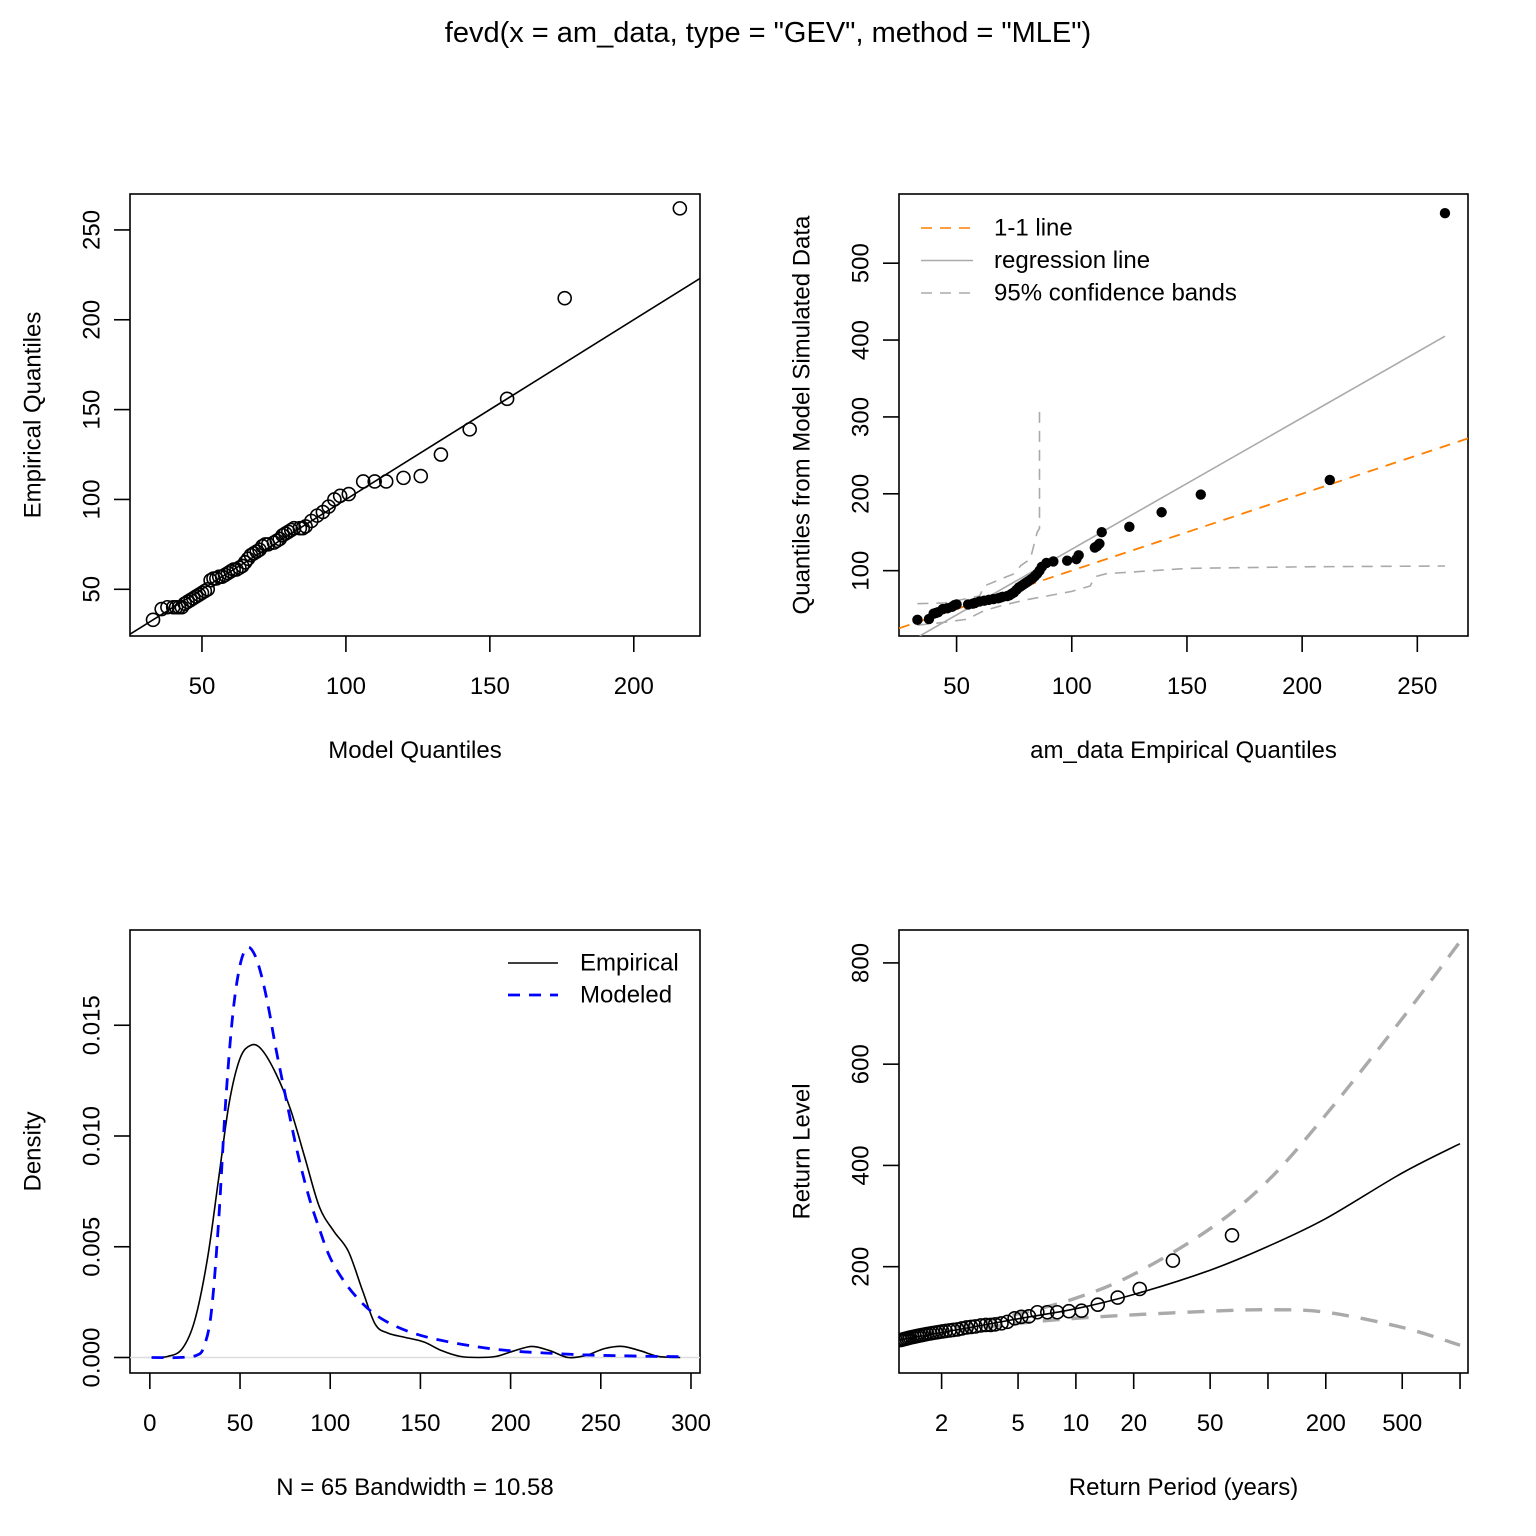 The width and height of the screenshot is (1536, 1536). What do you see at coordinates (1183, 750) in the screenshot?
I see `x-axis-label: am_data Empirical Quantiles` at bounding box center [1183, 750].